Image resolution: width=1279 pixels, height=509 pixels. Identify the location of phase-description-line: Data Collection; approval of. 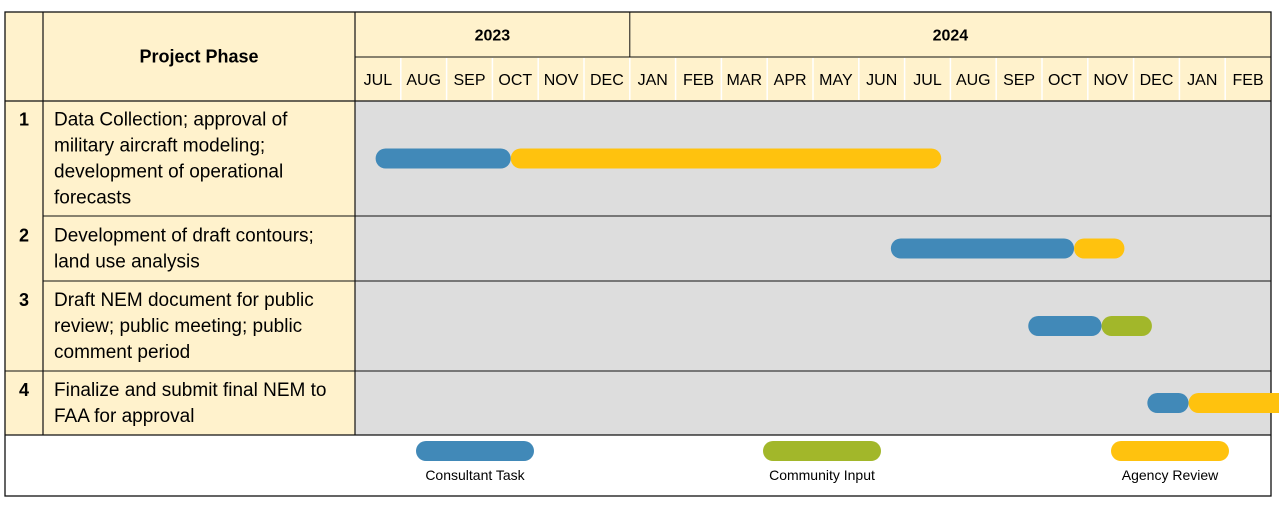
(171, 120).